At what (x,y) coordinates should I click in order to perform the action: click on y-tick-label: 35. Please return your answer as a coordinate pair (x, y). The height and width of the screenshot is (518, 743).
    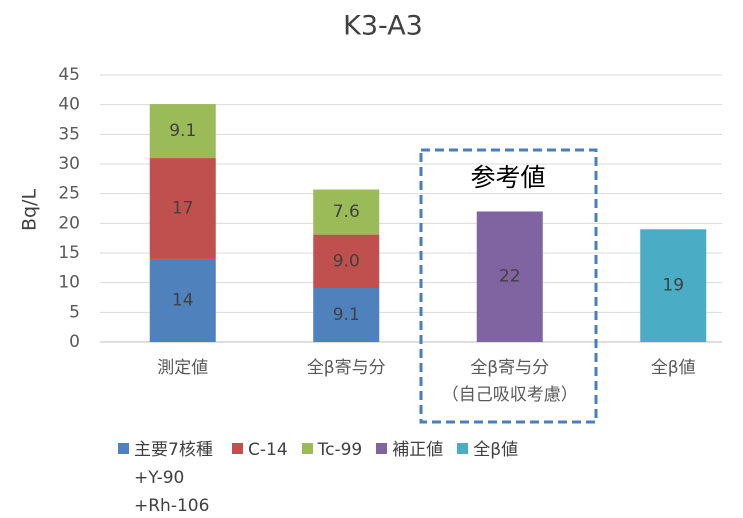
    Looking at the image, I should click on (69, 134).